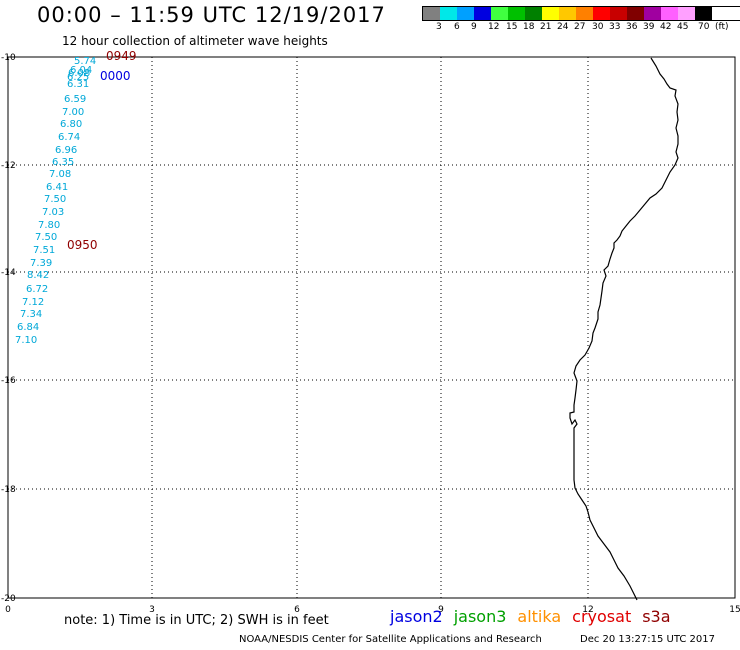 The width and height of the screenshot is (740, 650). Describe the element at coordinates (666, 27) in the screenshot. I see `legend-label: 42` at that location.